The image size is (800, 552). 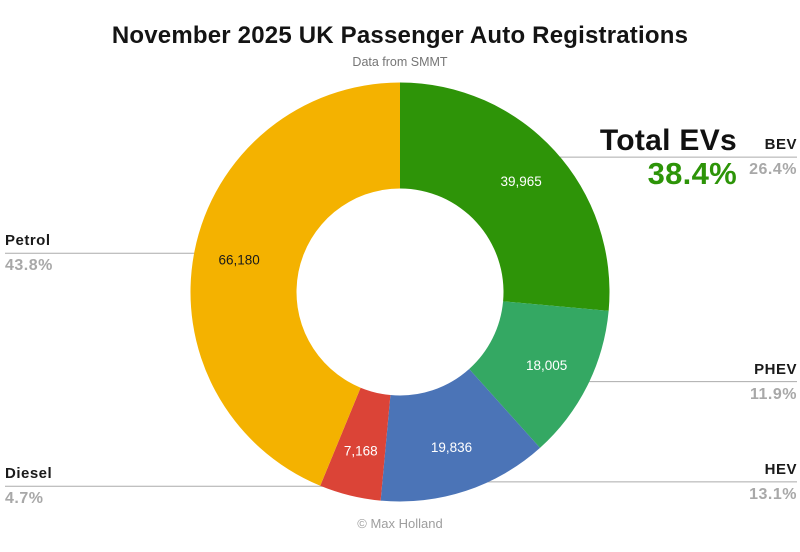 What do you see at coordinates (460, 435) in the screenshot?
I see `slice-hev` at bounding box center [460, 435].